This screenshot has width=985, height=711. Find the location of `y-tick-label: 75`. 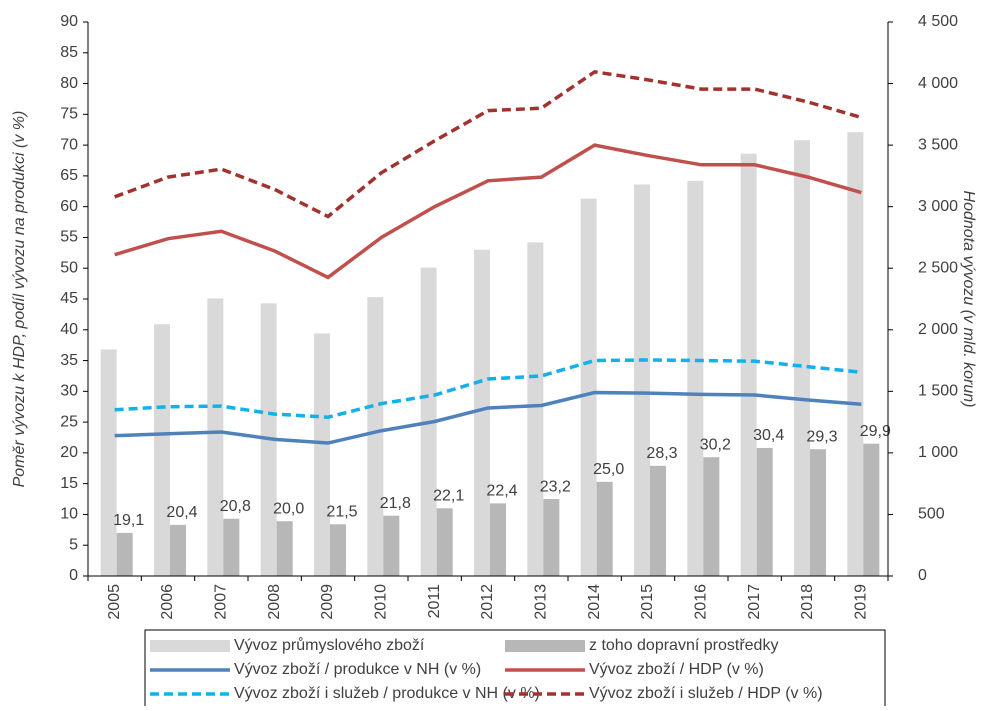

y-tick-label: 75 is located at coordinates (69, 114).